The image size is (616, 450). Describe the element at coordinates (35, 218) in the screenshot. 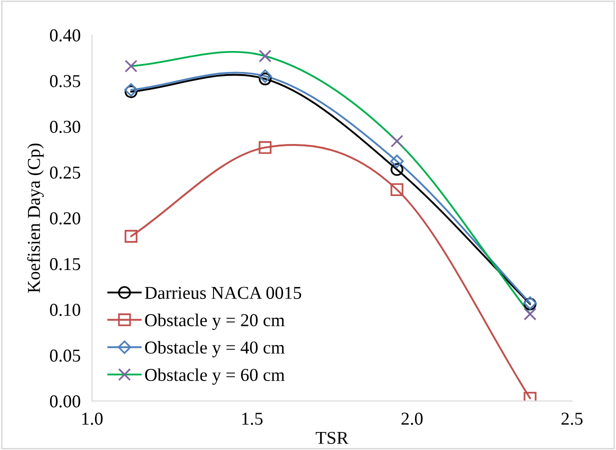

I see `y-axis-title: Koefisien Daya (Cp)` at that location.